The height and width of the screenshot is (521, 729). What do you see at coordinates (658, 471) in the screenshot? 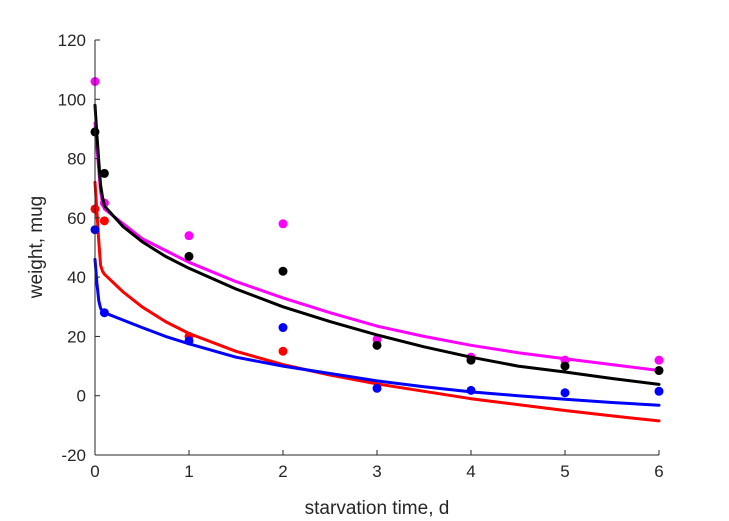
I see `x-tick-label: 6` at bounding box center [658, 471].